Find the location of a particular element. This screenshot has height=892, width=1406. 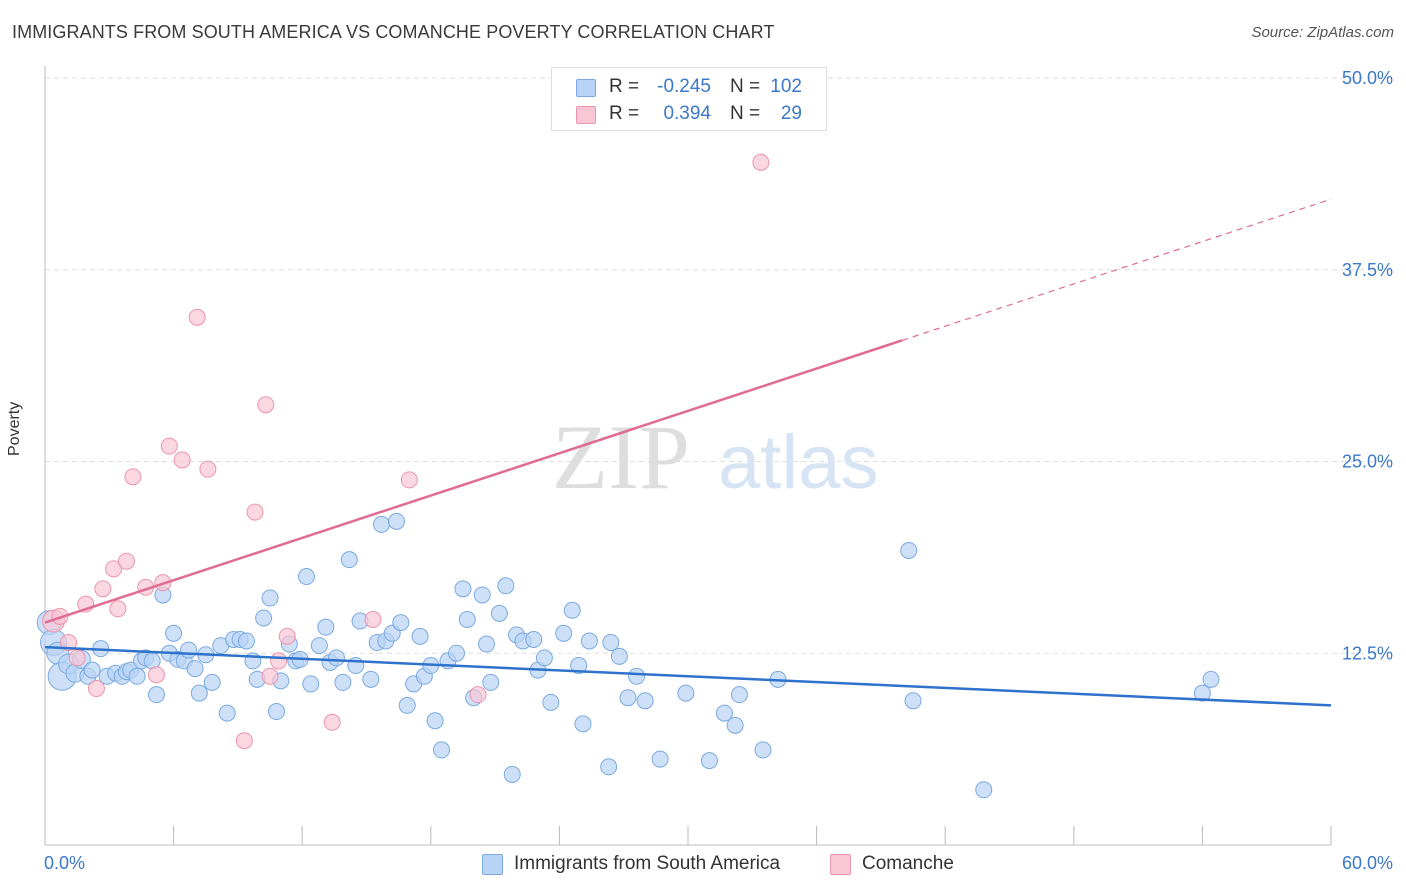

legend-swatch-pink is located at coordinates (586, 115).